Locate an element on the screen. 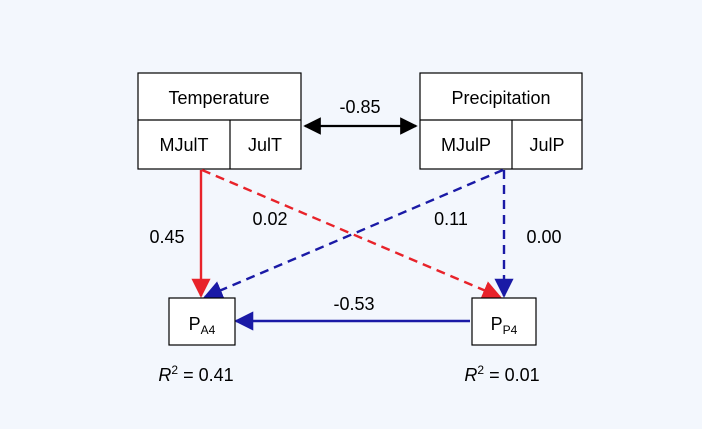 Image resolution: width=702 pixels, height=429 pixels. pp4-subscript: P4 is located at coordinates (510, 330).